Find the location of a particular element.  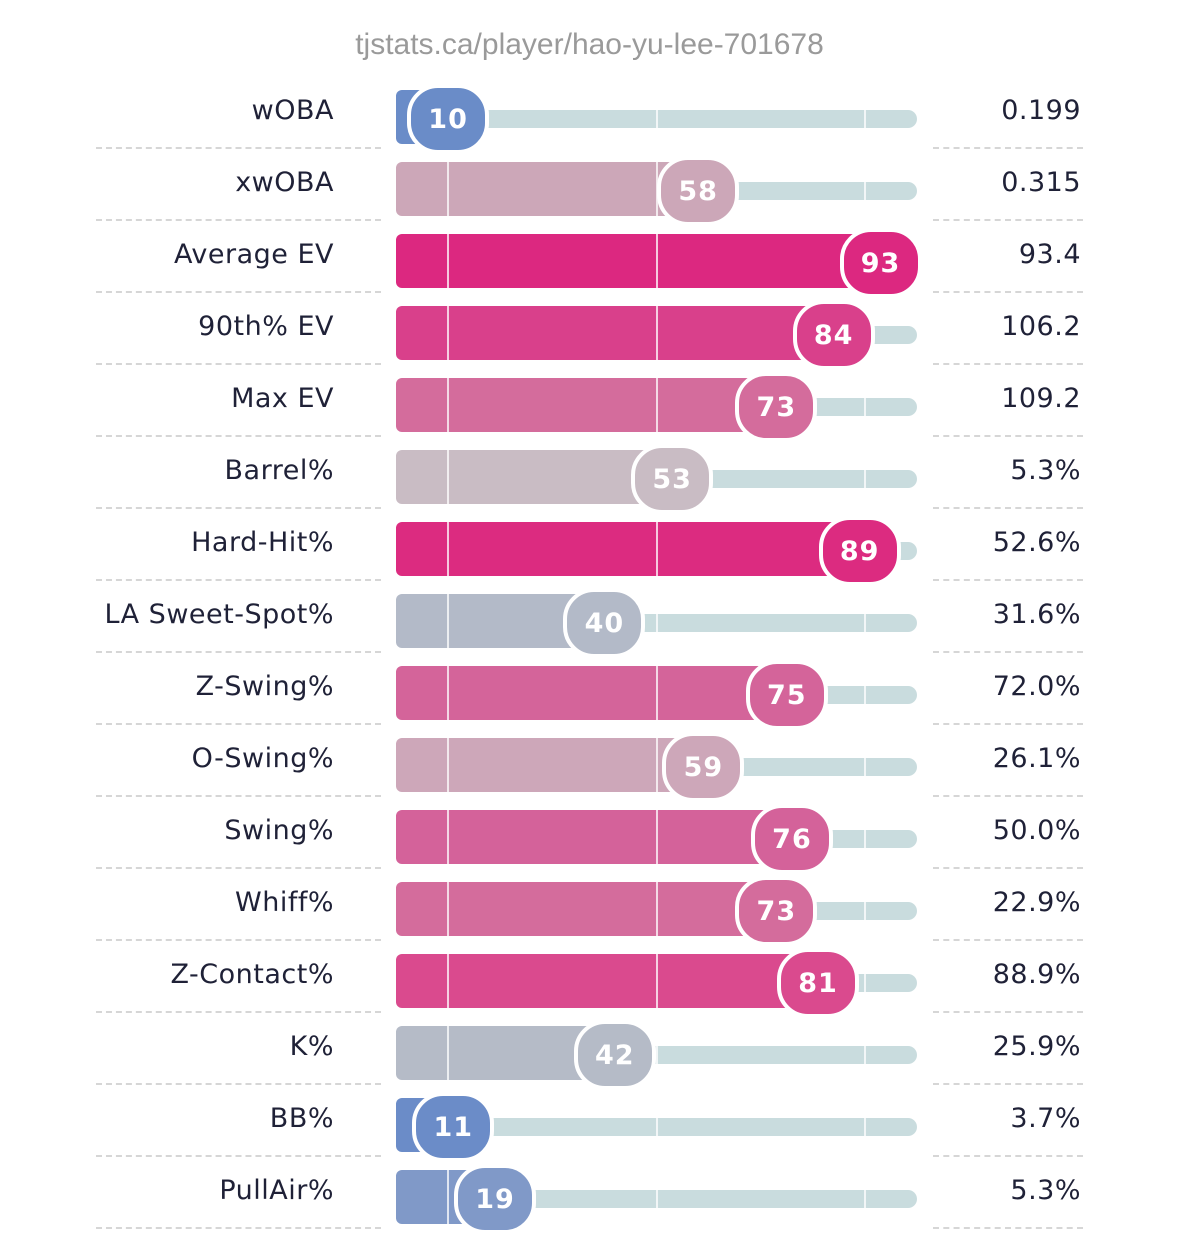

percentile-bubble: 76 is located at coordinates (791, 839).